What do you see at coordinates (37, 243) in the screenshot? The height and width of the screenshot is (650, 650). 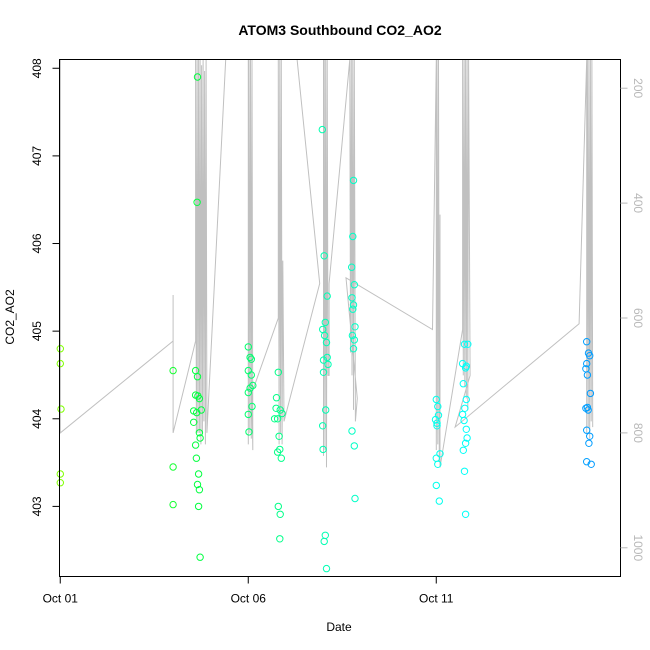 I see `y-tick-label: 406` at bounding box center [37, 243].